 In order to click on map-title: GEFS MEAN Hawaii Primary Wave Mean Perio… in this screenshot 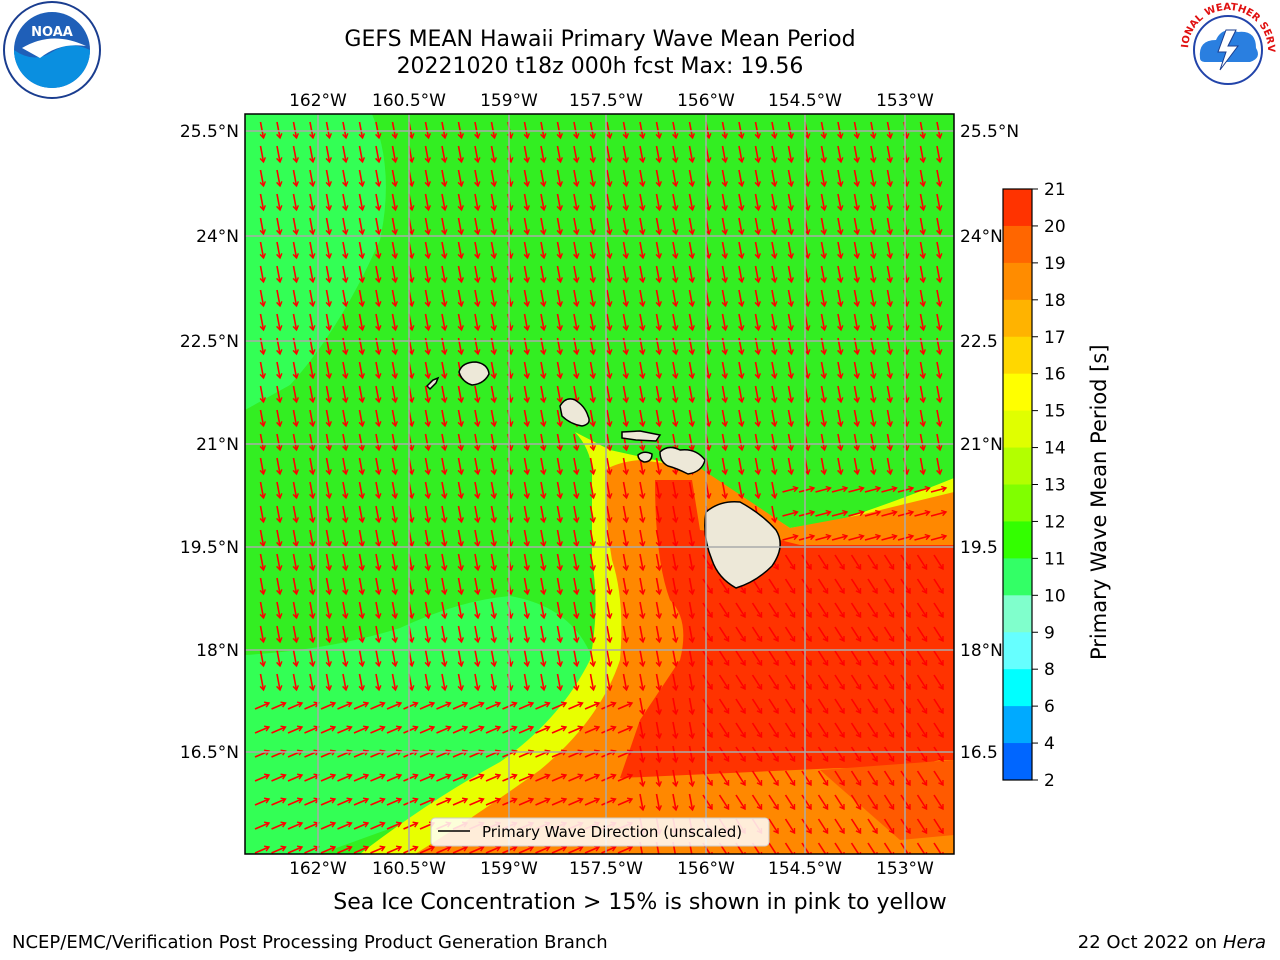, I will do `click(600, 39)`.